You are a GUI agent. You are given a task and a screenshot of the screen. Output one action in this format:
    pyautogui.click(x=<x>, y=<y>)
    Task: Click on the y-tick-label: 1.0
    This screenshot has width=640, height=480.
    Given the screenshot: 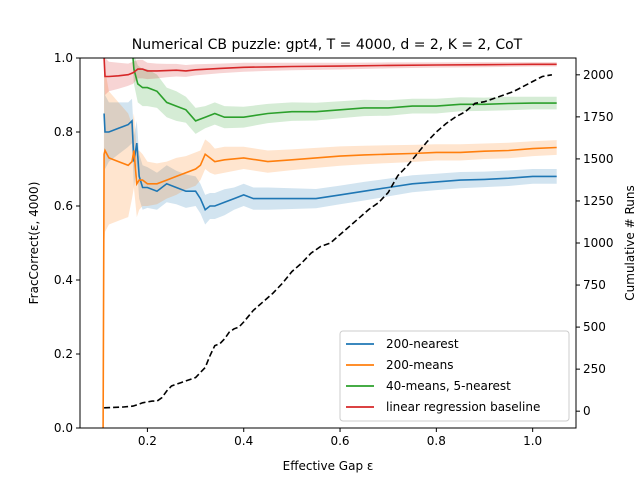 What is the action you would take?
    pyautogui.click(x=63, y=58)
    